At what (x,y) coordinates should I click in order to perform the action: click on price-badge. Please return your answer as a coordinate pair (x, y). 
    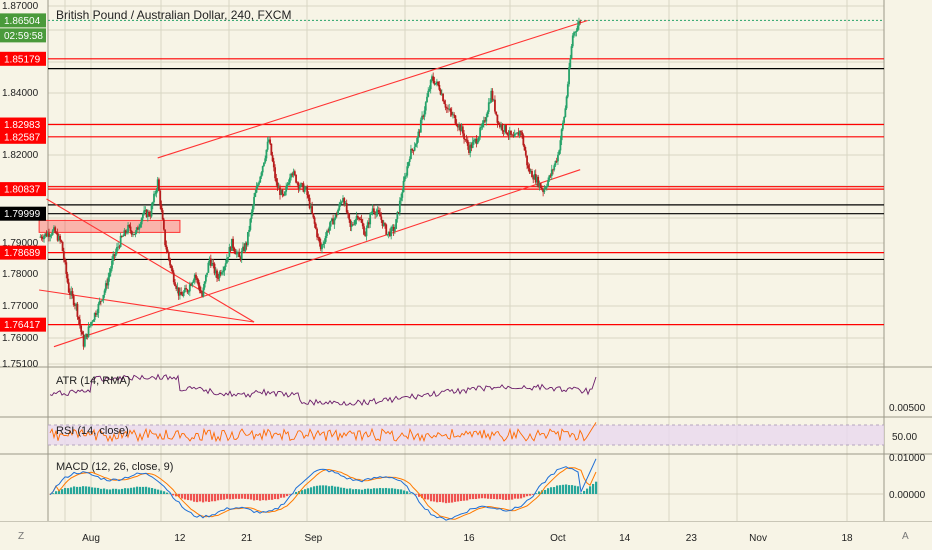
    Looking at the image, I should click on (23, 213).